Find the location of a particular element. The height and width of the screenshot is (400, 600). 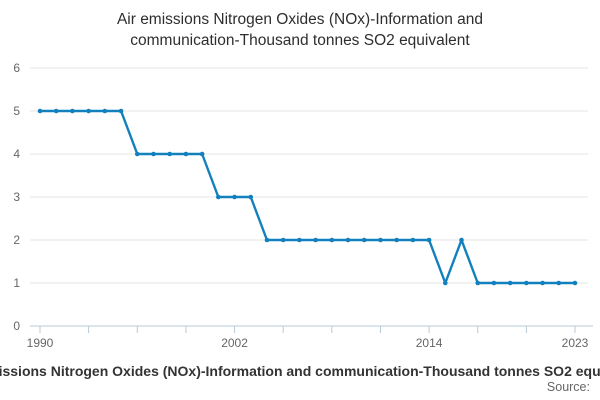

svg-text: 2 is located at coordinates (16, 240).